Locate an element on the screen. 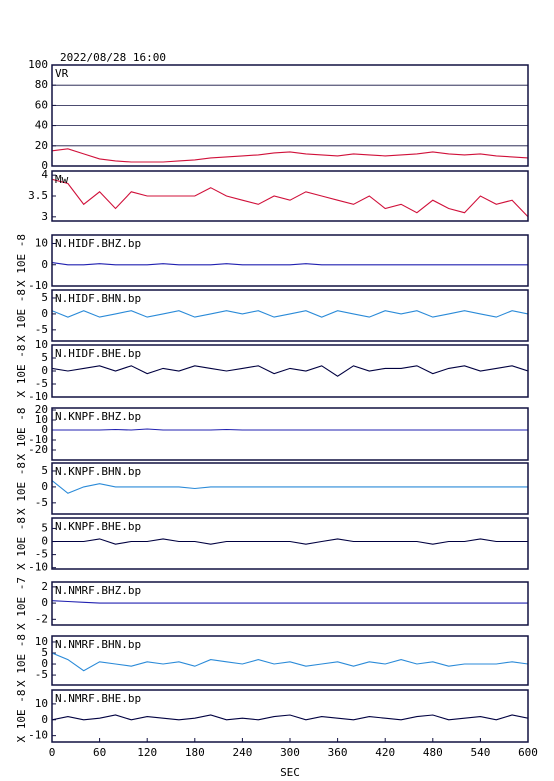 The width and height of the screenshot is (554, 781). x-tick-label: 300 is located at coordinates (290, 752).